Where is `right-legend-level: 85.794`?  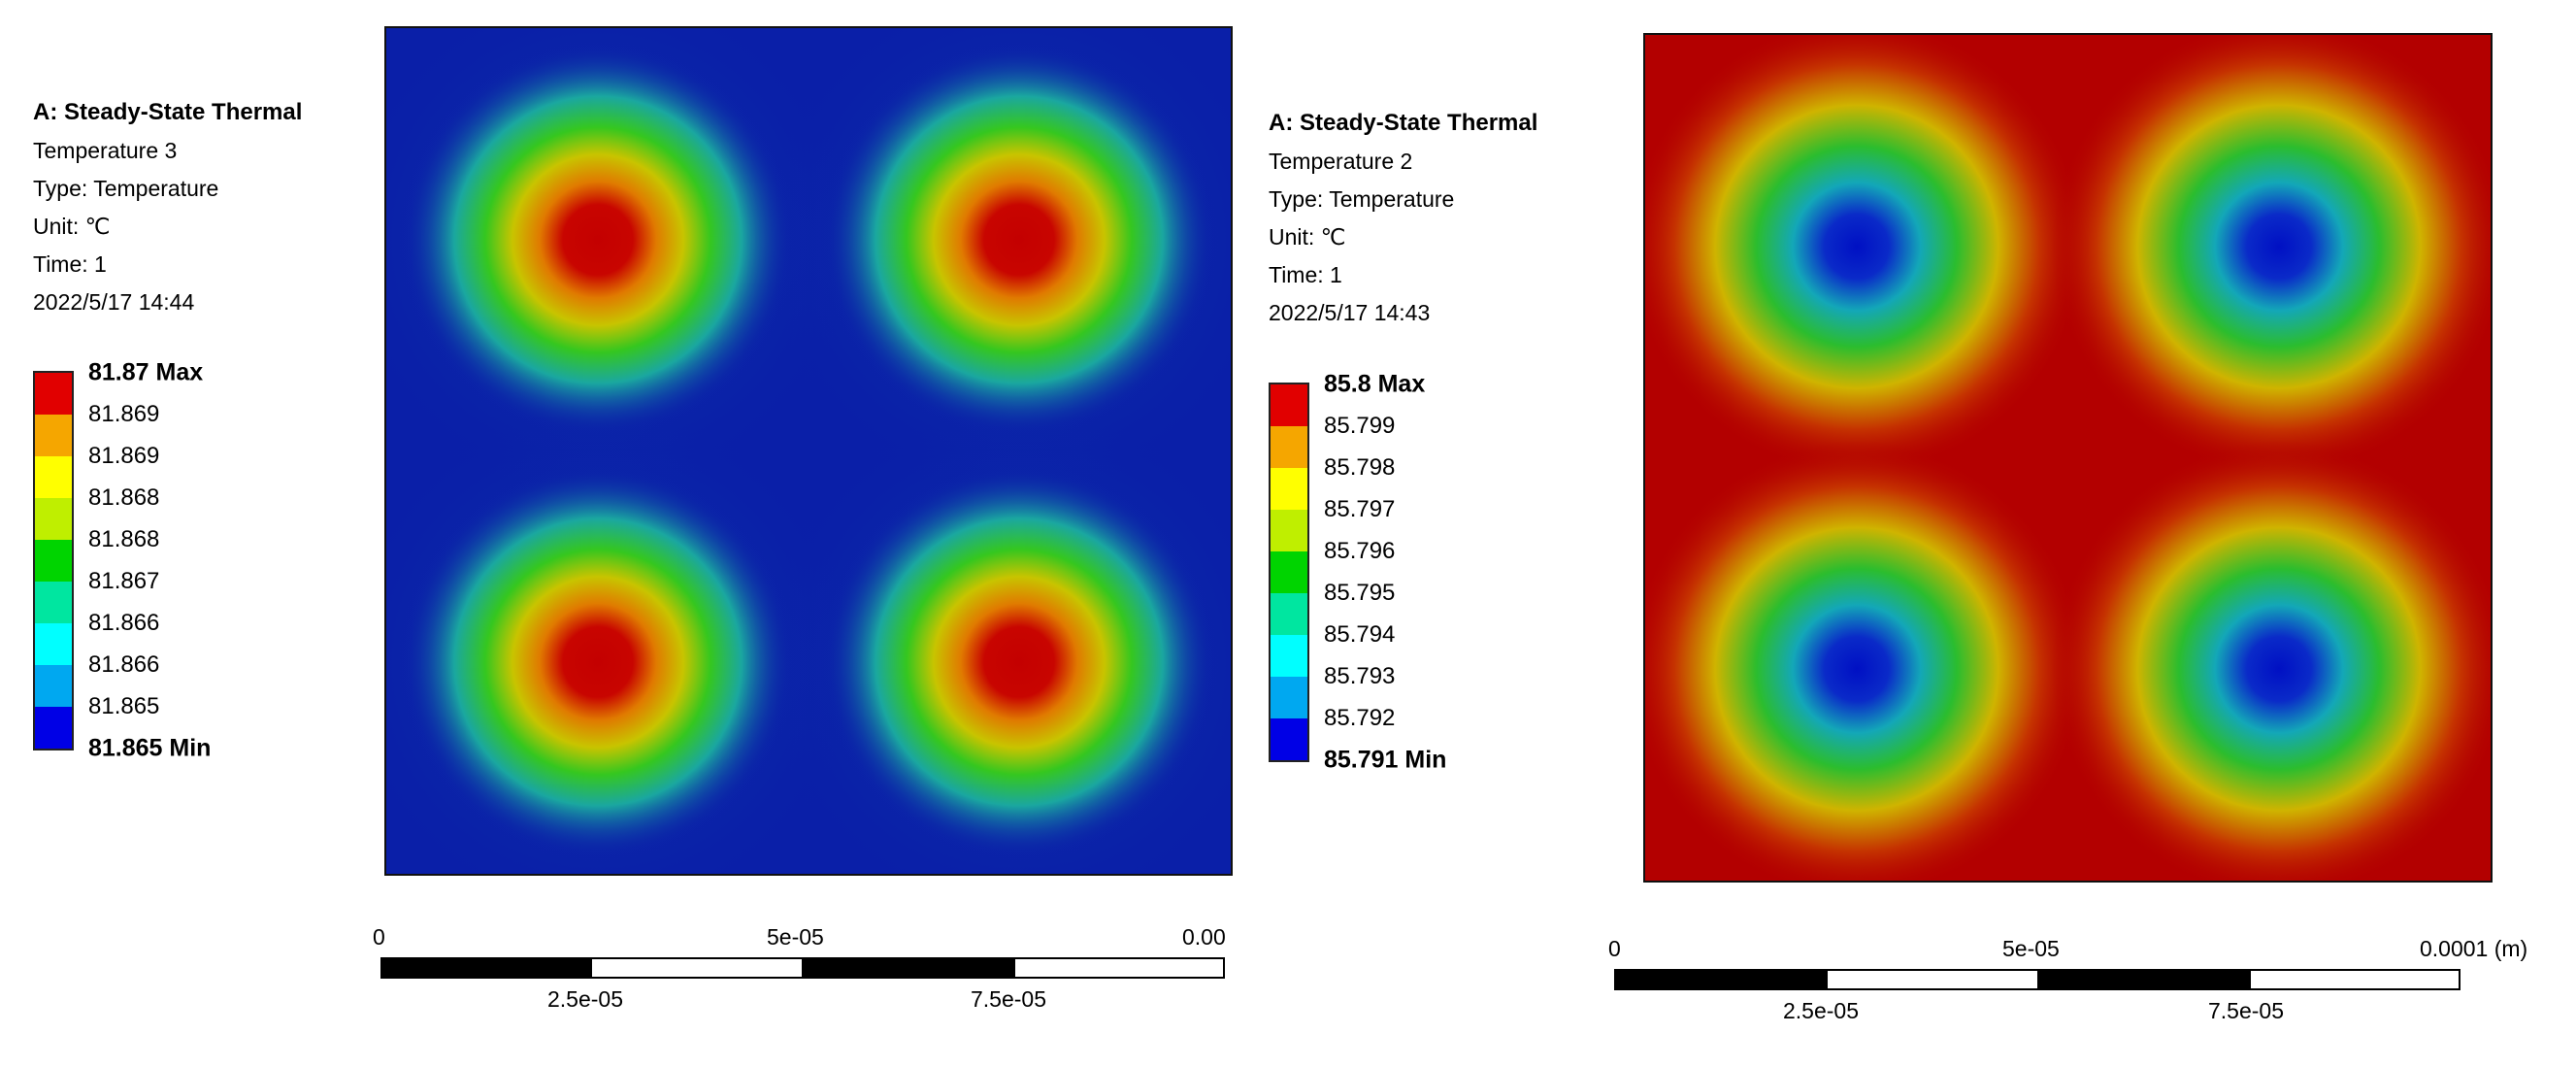
right-legend-level: 85.794 is located at coordinates (1360, 634).